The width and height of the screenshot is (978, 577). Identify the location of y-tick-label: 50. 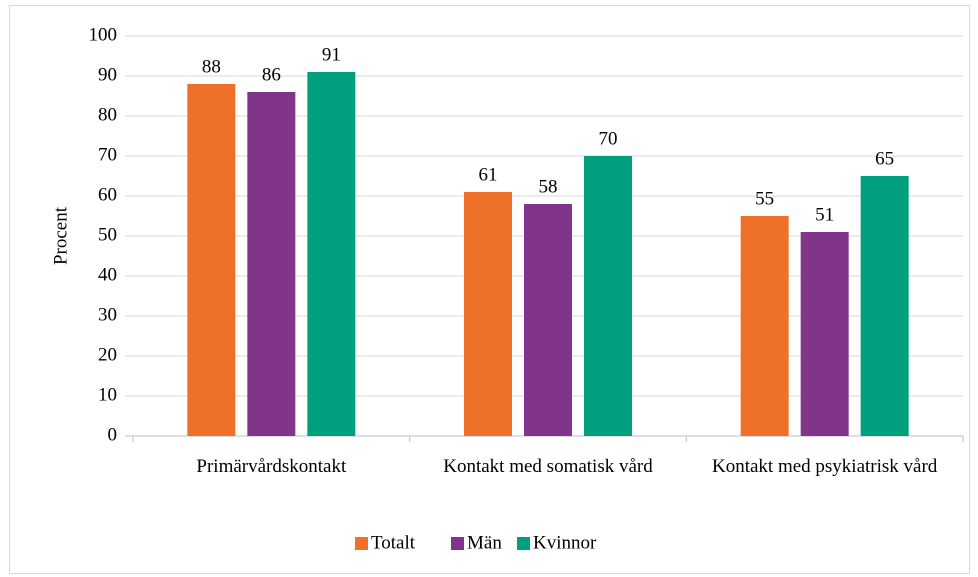
(107, 234).